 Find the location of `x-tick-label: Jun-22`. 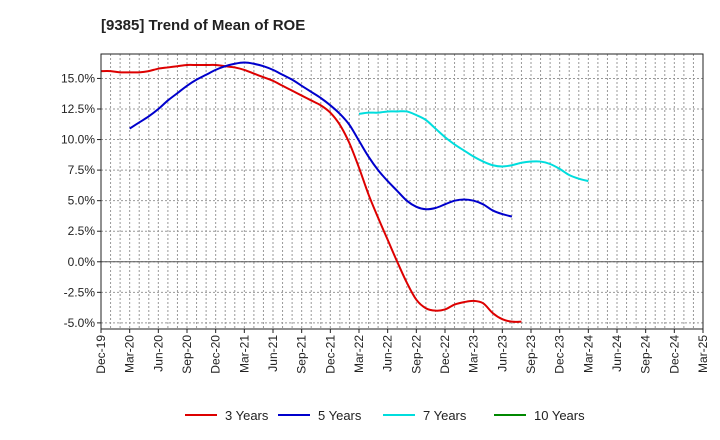

x-tick-label: Jun-22 is located at coordinates (388, 353).